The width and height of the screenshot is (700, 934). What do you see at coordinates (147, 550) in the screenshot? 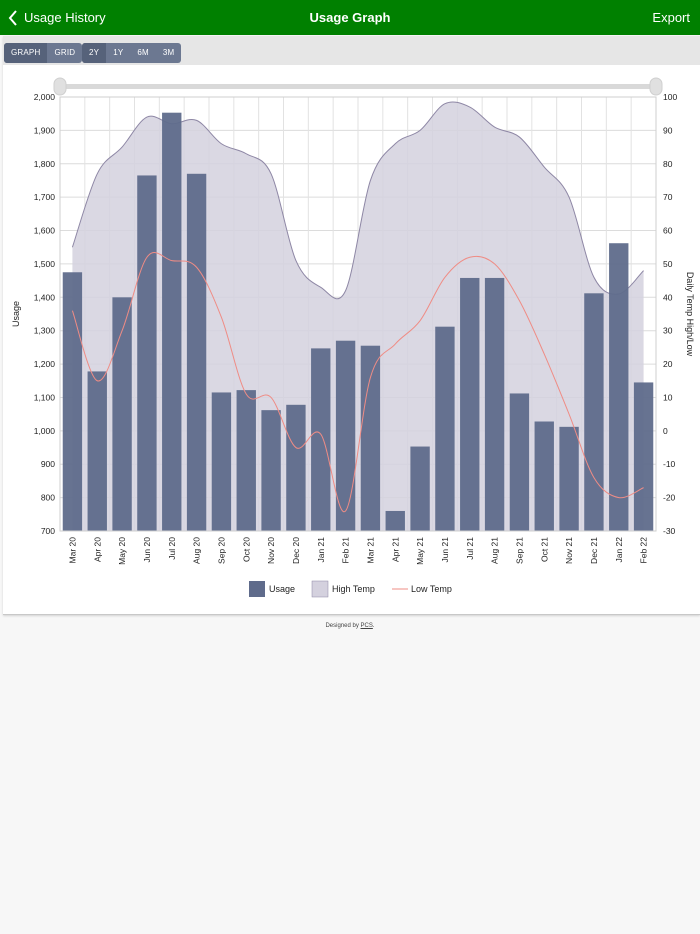
I see `x-tick-label: Jun 20` at bounding box center [147, 550].